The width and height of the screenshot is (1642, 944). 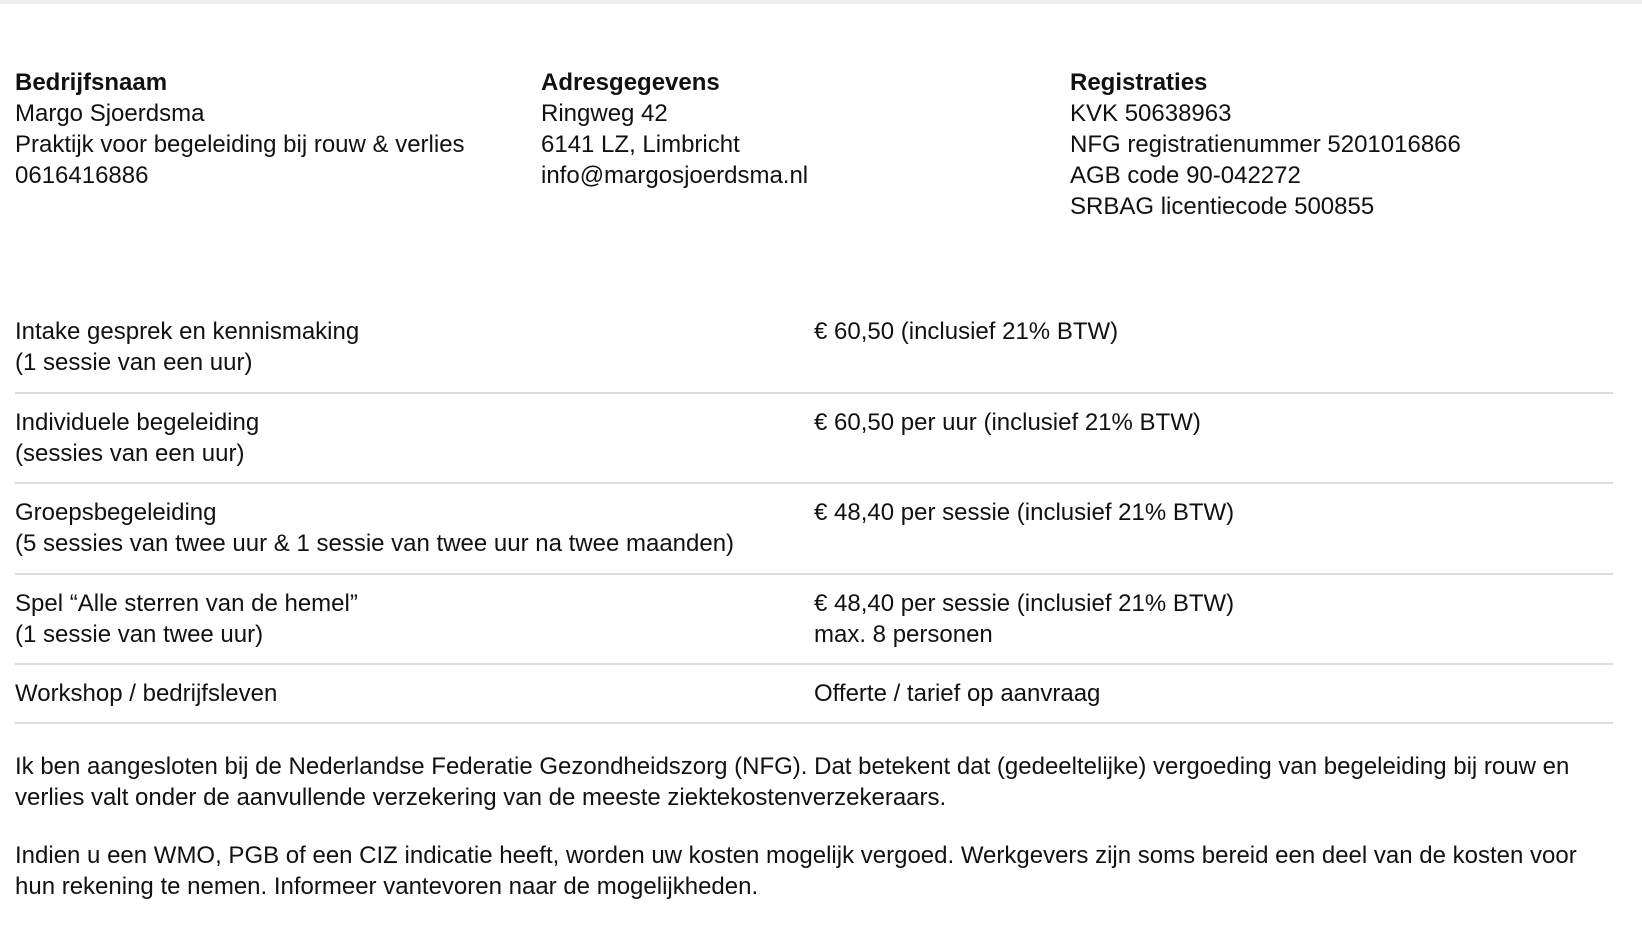 I want to click on service-price: € 60,50 (inclusief 21% BTW), so click(x=966, y=331).